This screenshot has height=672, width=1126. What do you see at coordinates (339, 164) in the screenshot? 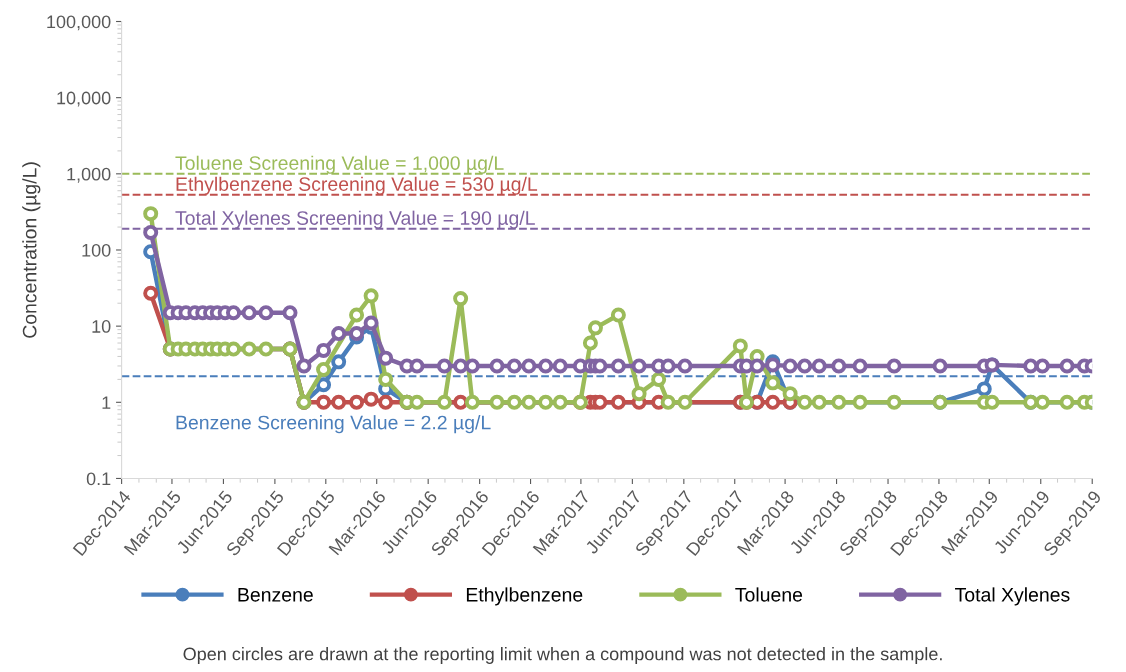
I see `ref-line-label: Toluene Screening Value = 1,000 µg/L` at bounding box center [339, 164].